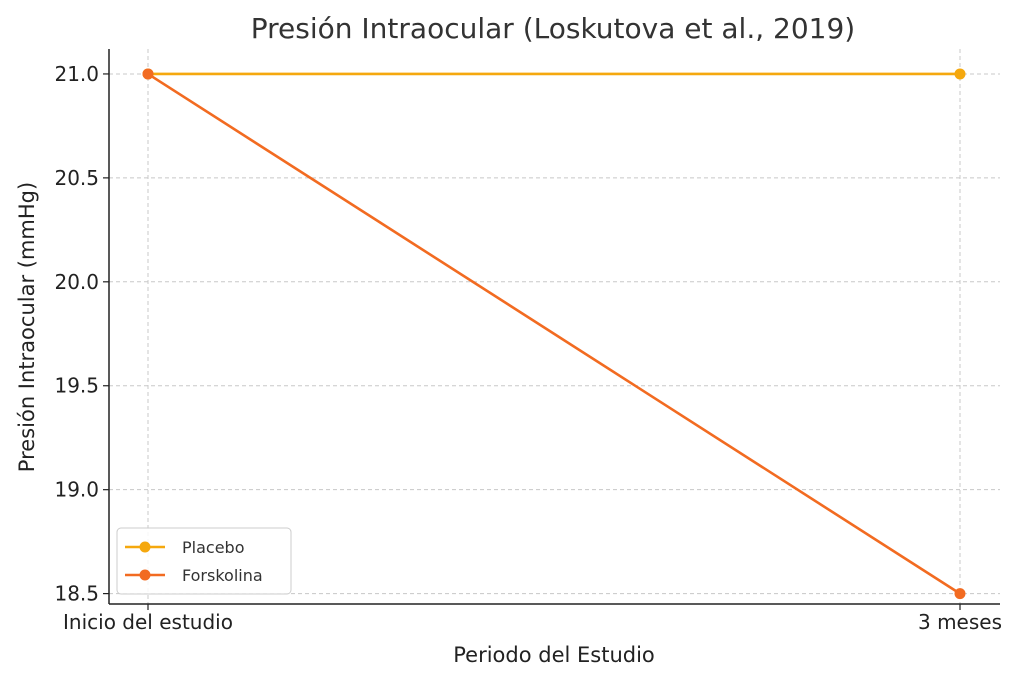 The height and width of the screenshot is (681, 1024). What do you see at coordinates (76, 74) in the screenshot?
I see `y-tick-label: 21.0` at bounding box center [76, 74].